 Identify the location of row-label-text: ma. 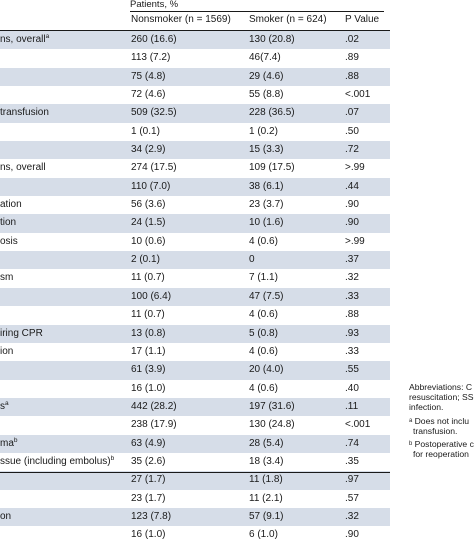
(7, 443).